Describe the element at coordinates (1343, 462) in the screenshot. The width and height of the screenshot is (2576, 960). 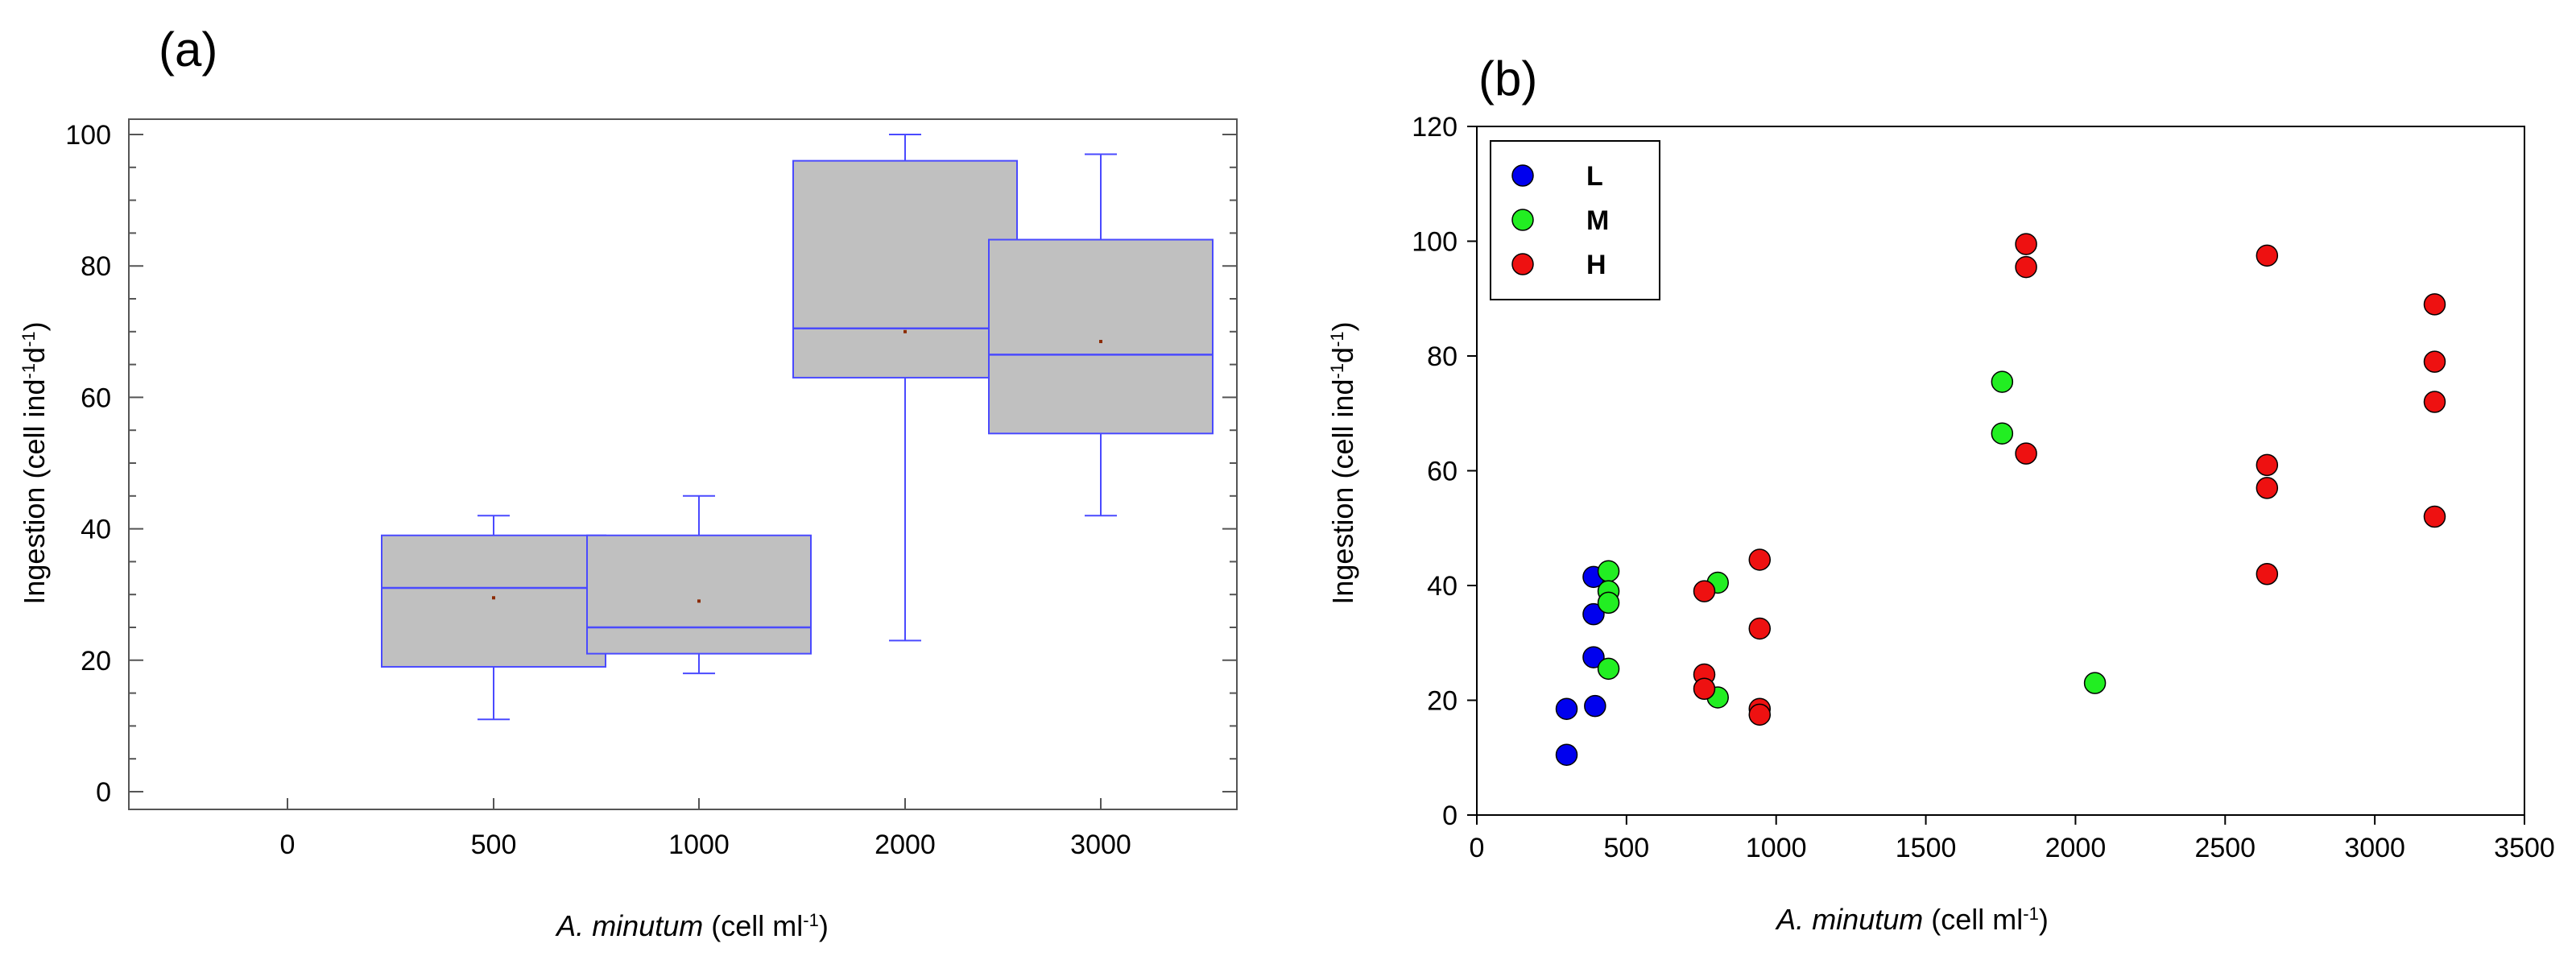
I see `y-axis-title-b: Ingestion (cell ind-1d-1)` at that location.